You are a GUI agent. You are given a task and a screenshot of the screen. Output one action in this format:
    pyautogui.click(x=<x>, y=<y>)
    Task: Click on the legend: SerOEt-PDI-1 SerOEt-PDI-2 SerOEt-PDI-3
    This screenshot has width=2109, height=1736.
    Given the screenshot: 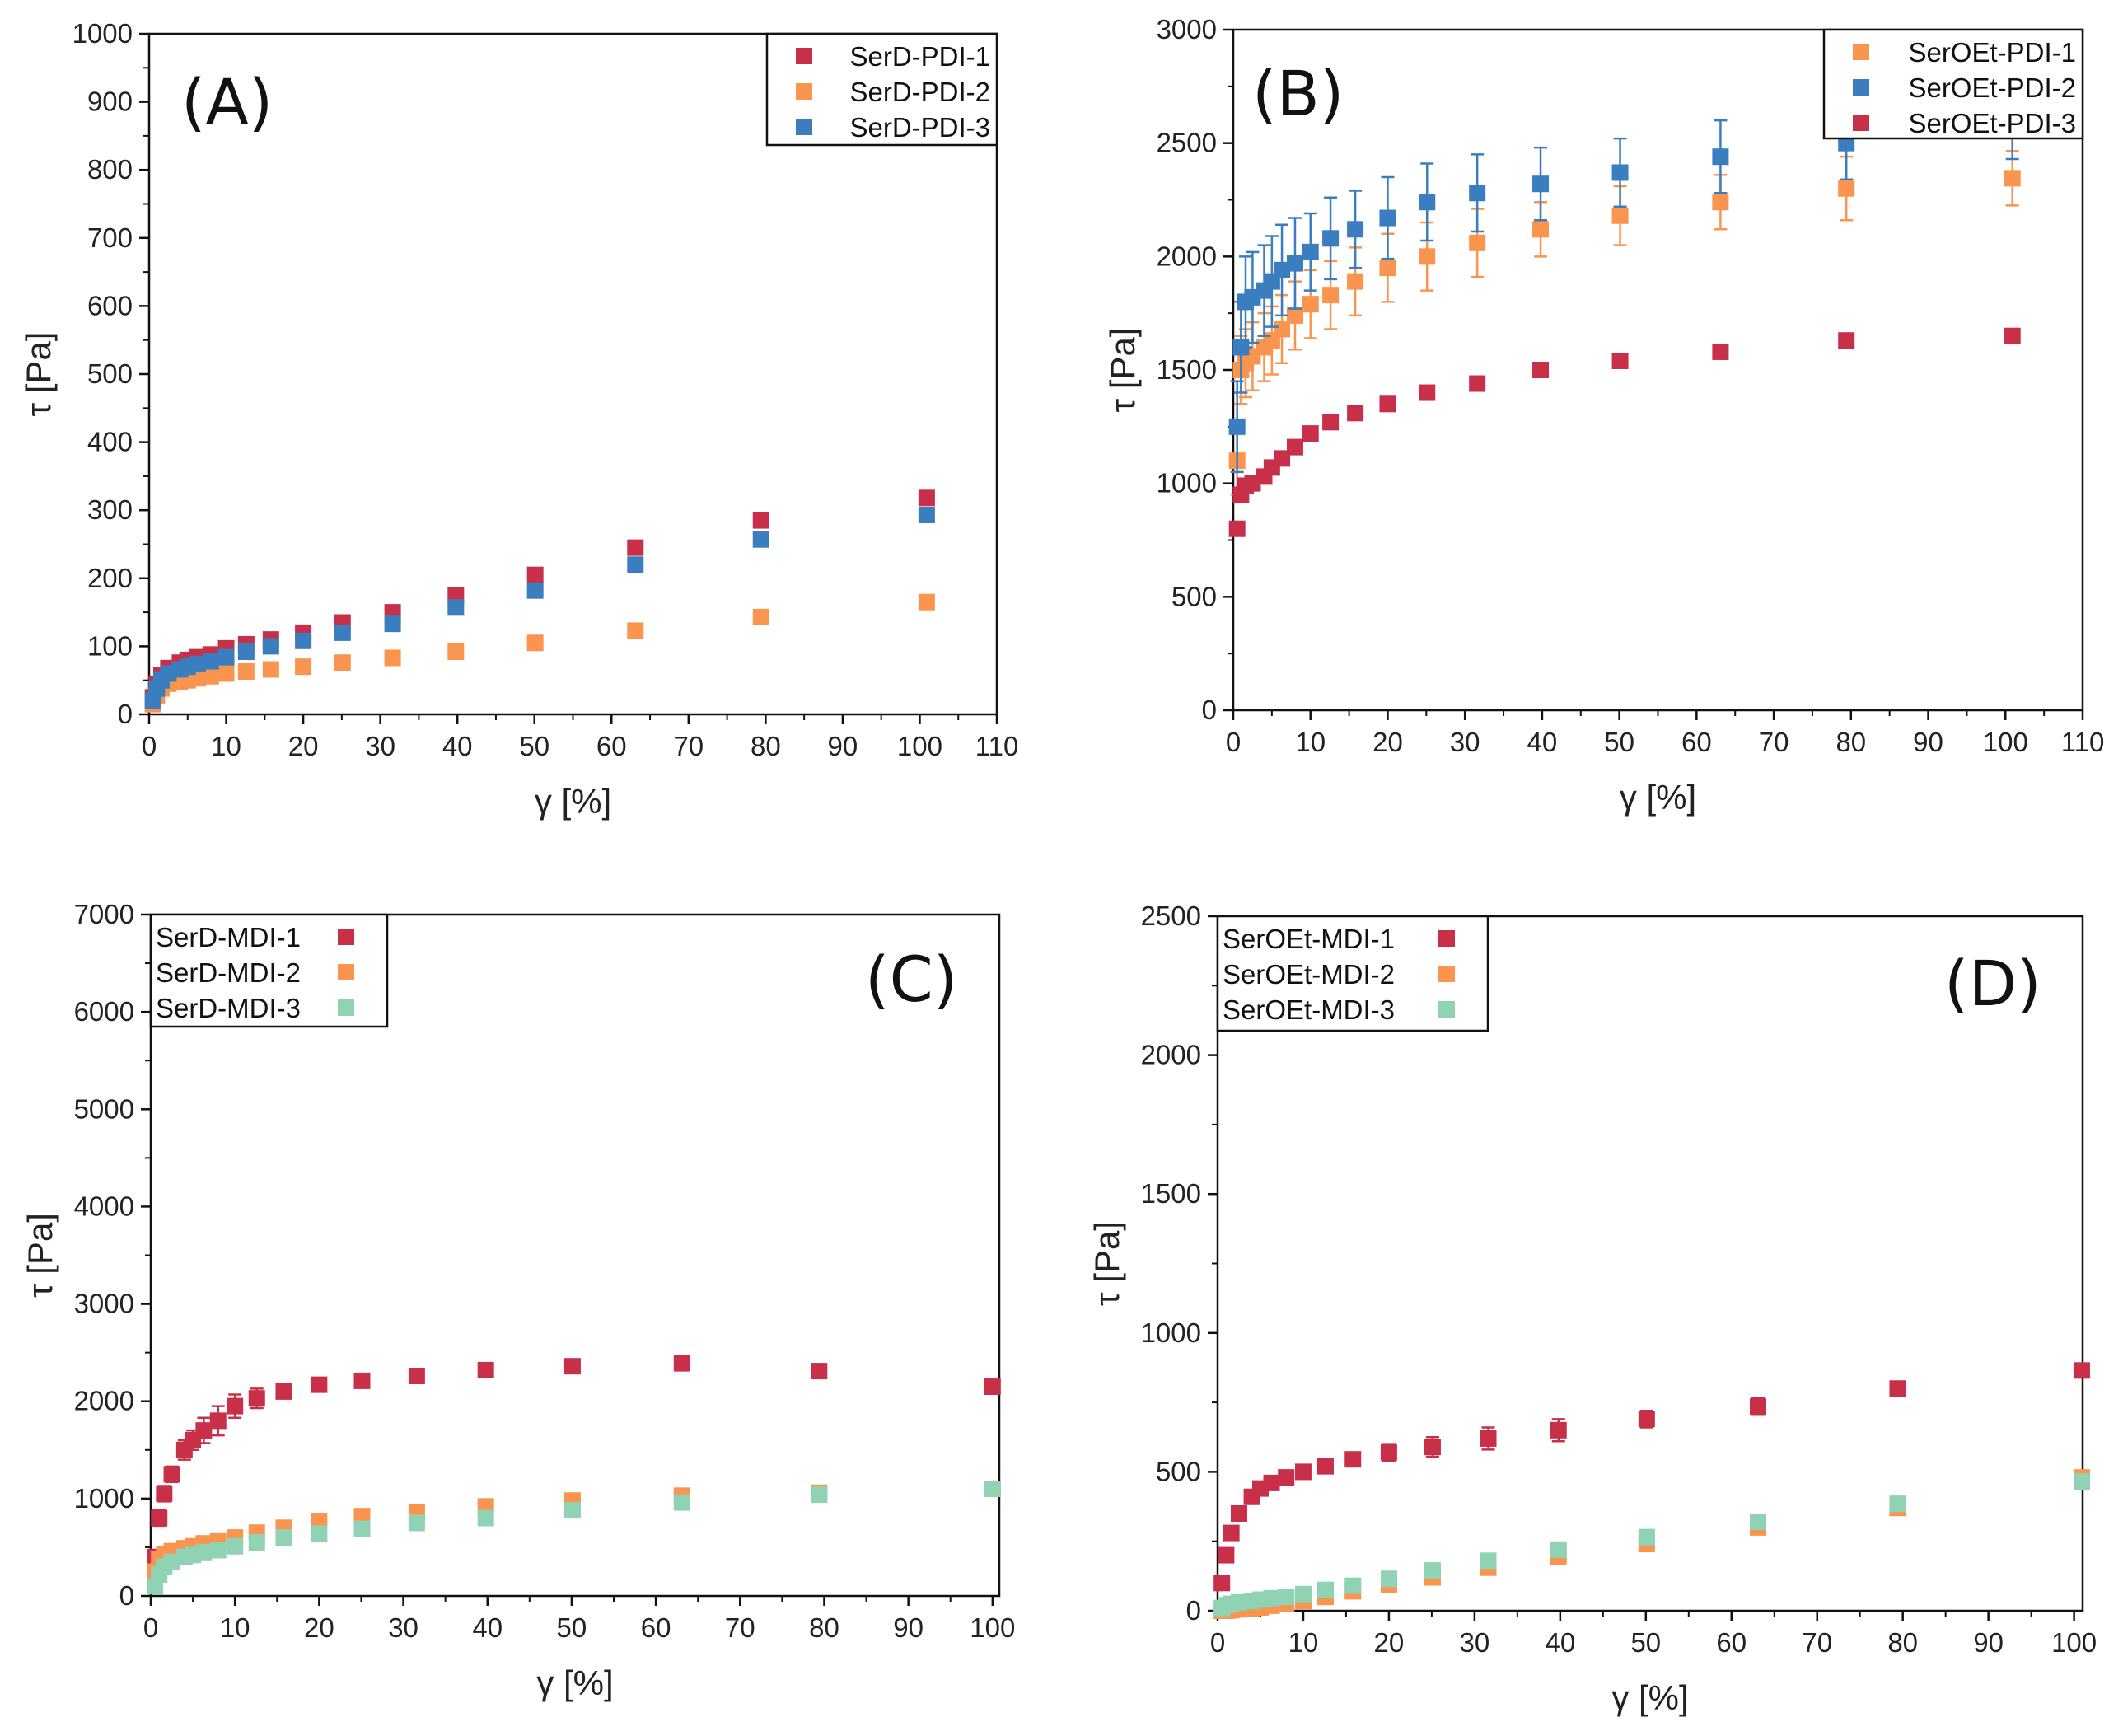 What is the action you would take?
    pyautogui.click(x=1953, y=84)
    